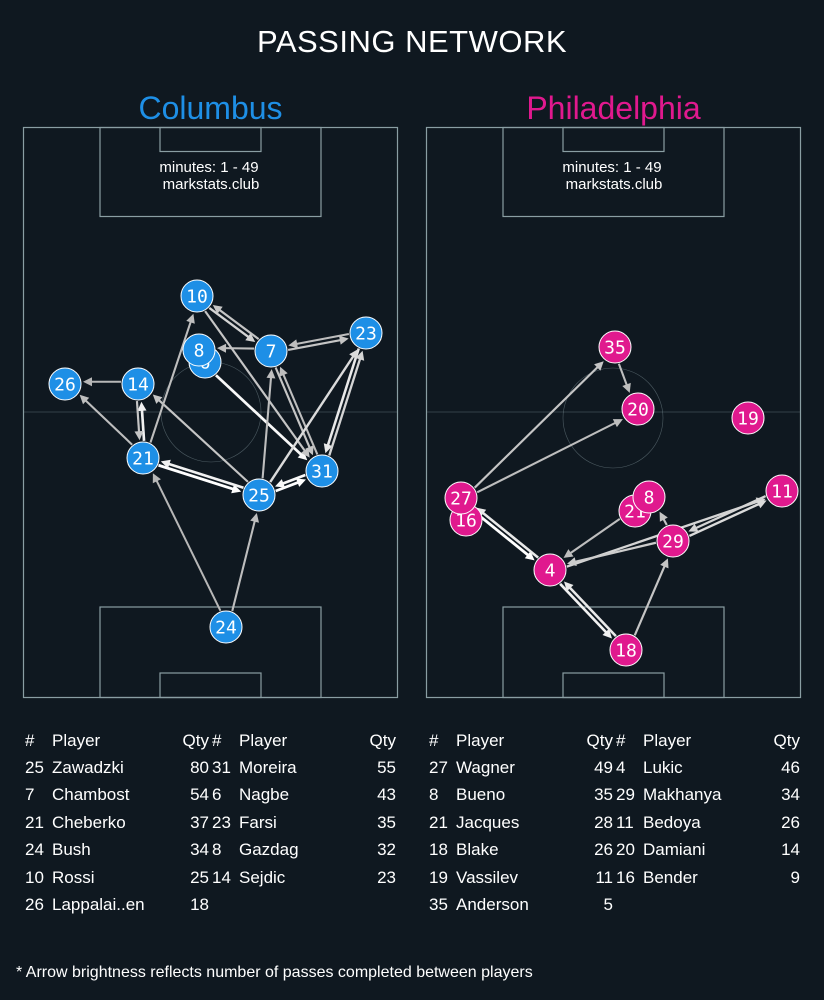  What do you see at coordinates (34, 850) in the screenshot?
I see `player-number: 24` at bounding box center [34, 850].